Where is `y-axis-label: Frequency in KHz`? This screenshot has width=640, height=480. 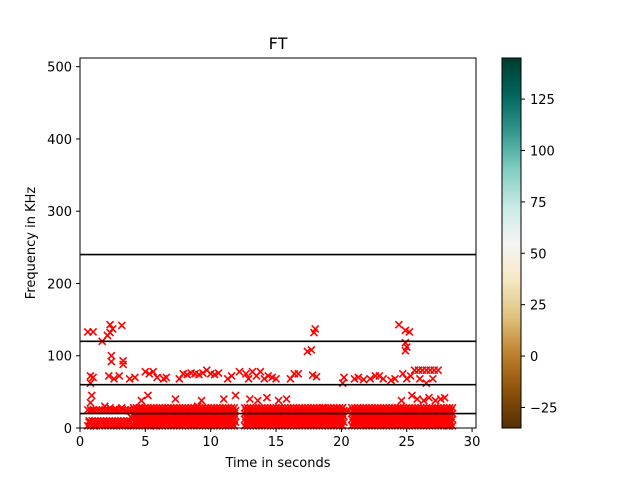
y-axis-label: Frequency in KHz is located at coordinates (31, 243).